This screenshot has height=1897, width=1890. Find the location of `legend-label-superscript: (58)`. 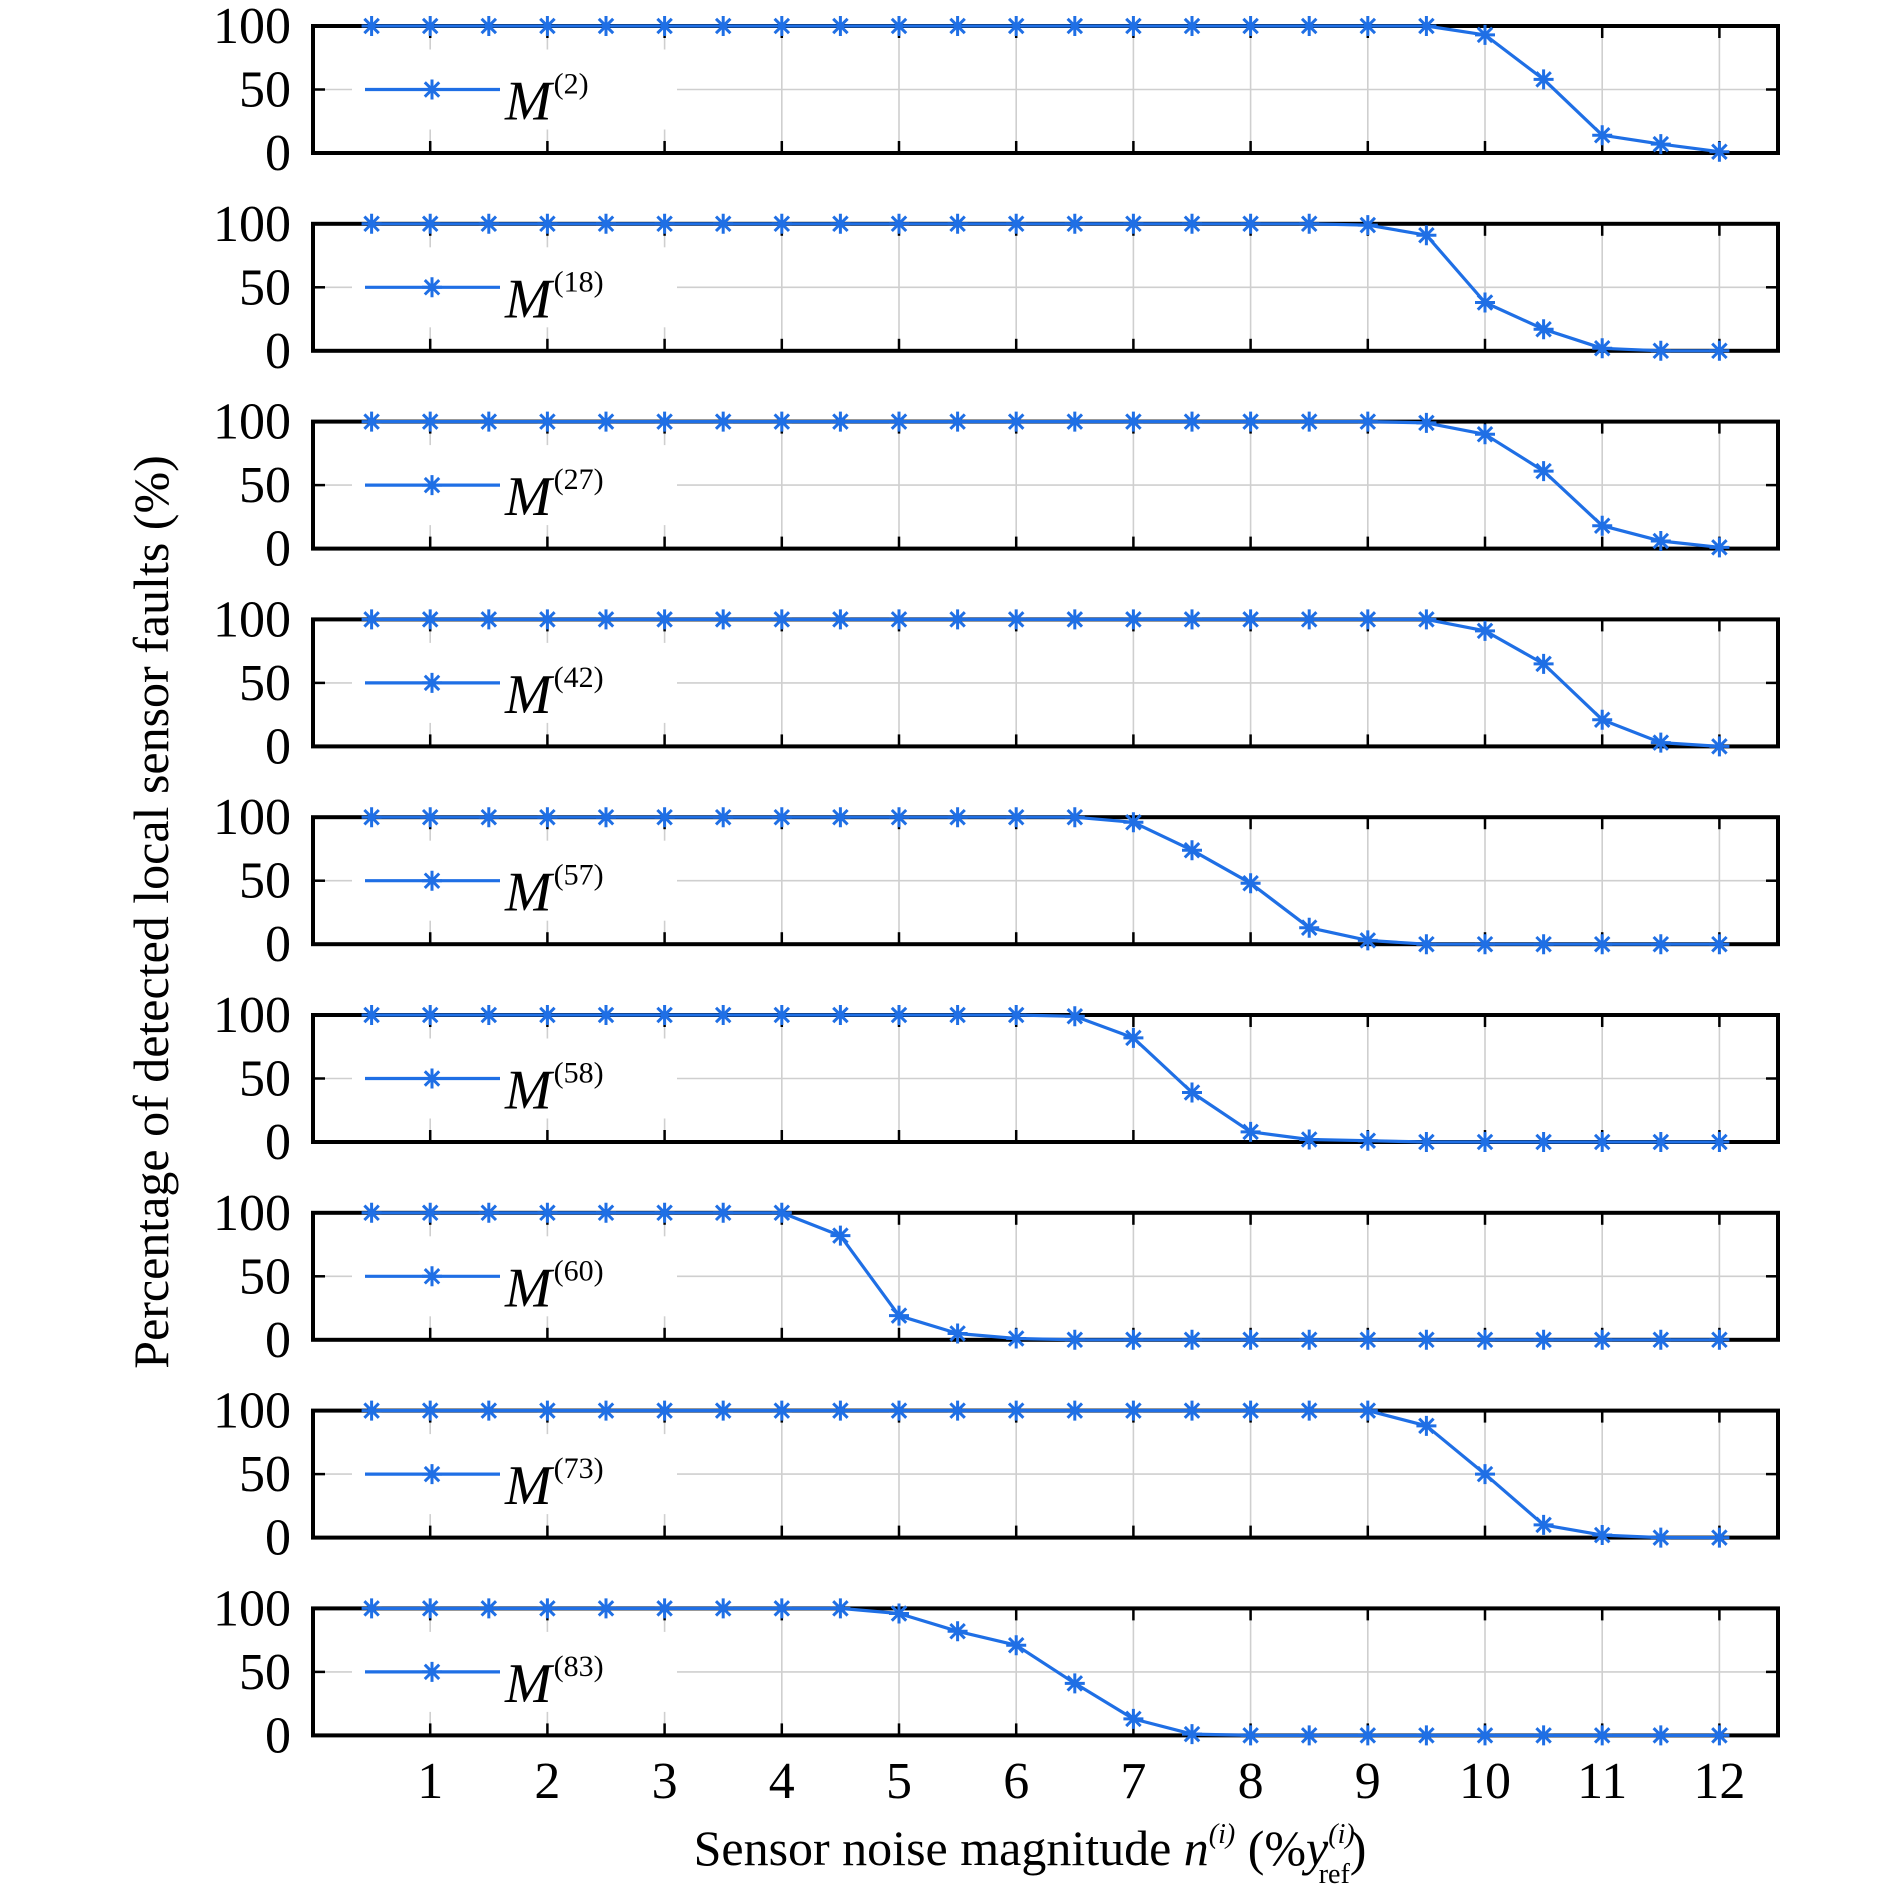

legend-label-superscript: (58) is located at coordinates (579, 1073).